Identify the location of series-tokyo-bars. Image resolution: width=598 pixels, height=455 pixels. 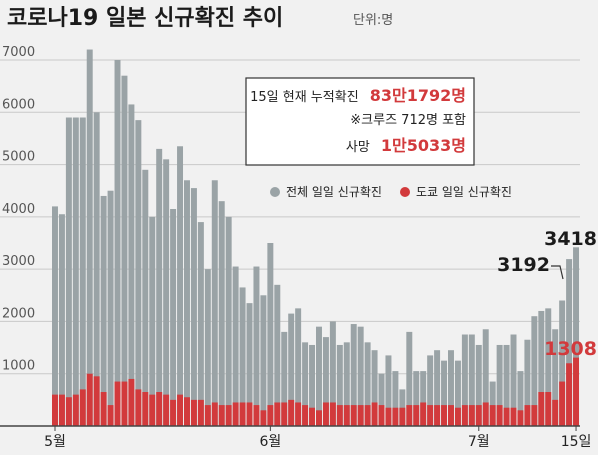
(316, 391).